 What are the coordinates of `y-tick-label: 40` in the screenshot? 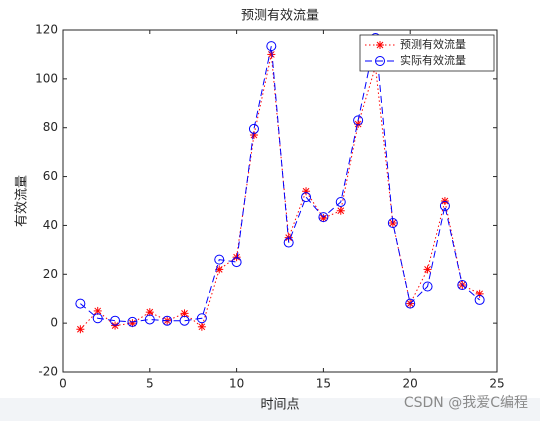 It's located at (50, 225).